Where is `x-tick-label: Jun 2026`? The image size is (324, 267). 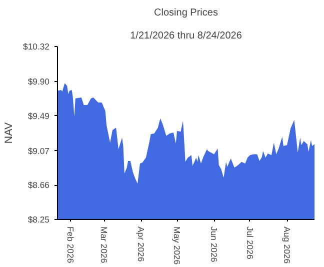
x-tick-label: Jun 2026 is located at coordinates (214, 244).